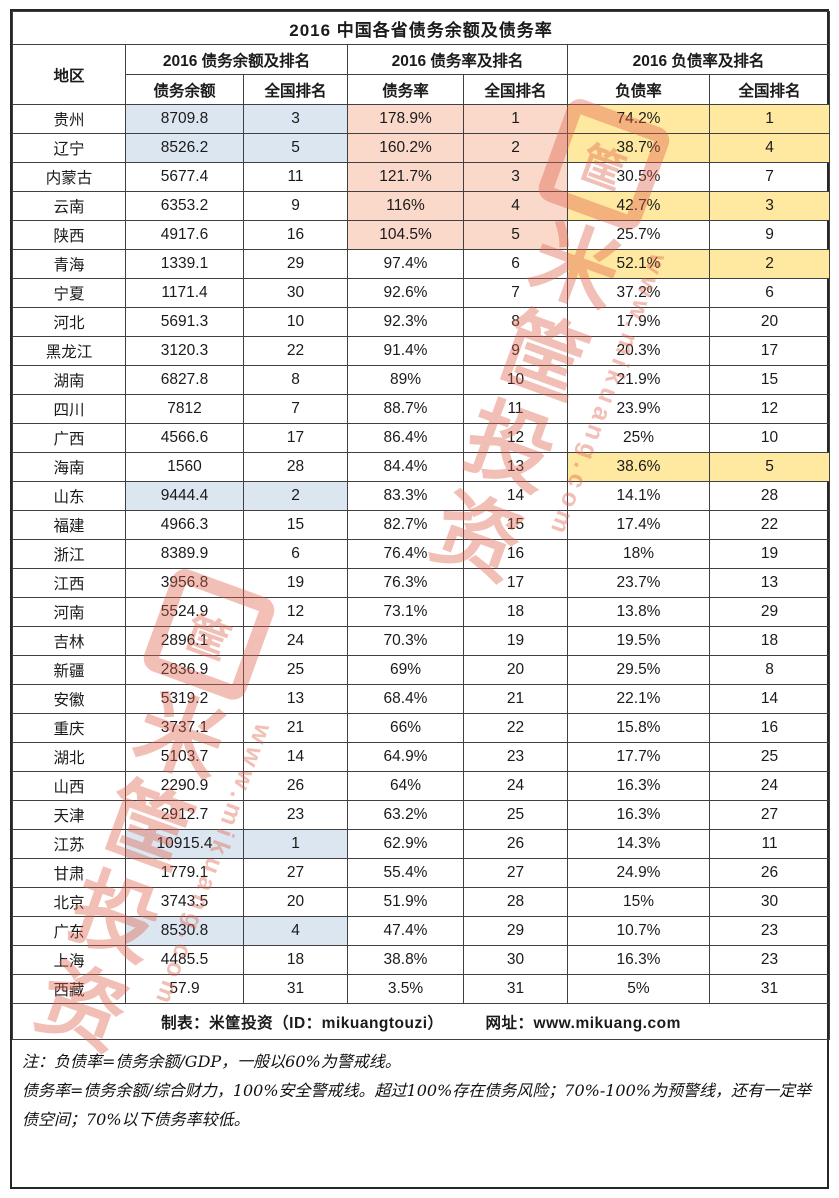 This screenshot has width=839, height=1198. What do you see at coordinates (236, 59) in the screenshot?
I see `balance-group-header: 2016 债务余额及排名` at bounding box center [236, 59].